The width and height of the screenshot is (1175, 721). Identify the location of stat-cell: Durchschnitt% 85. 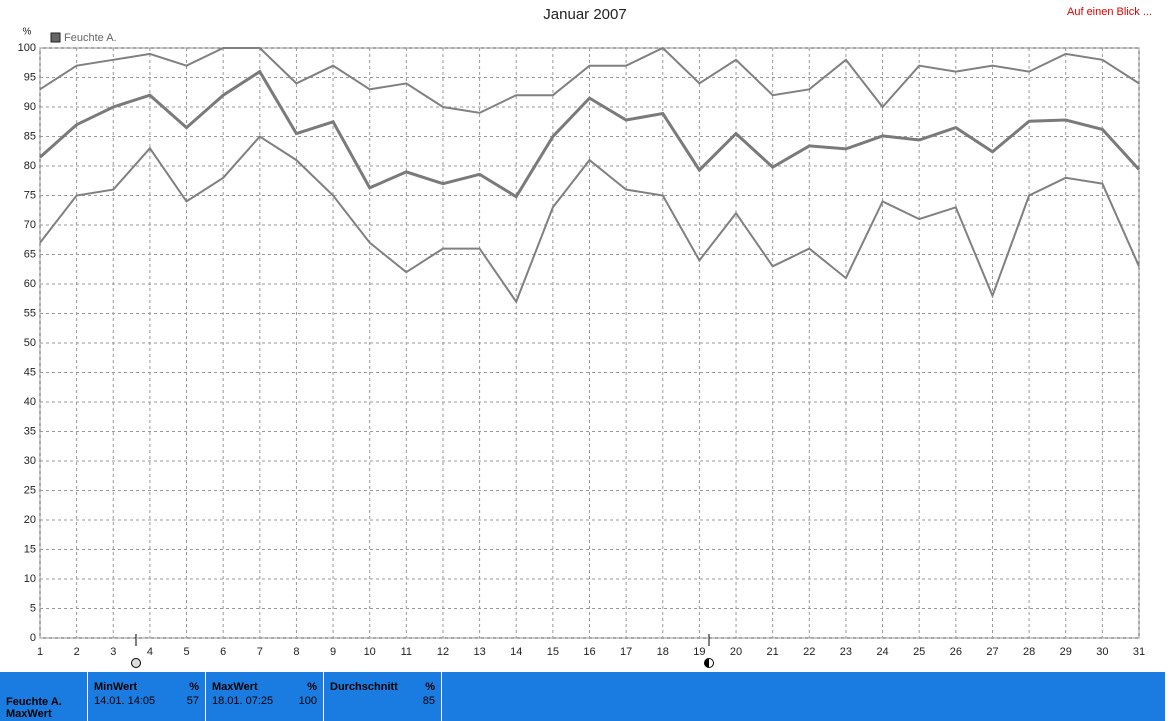
(383, 696).